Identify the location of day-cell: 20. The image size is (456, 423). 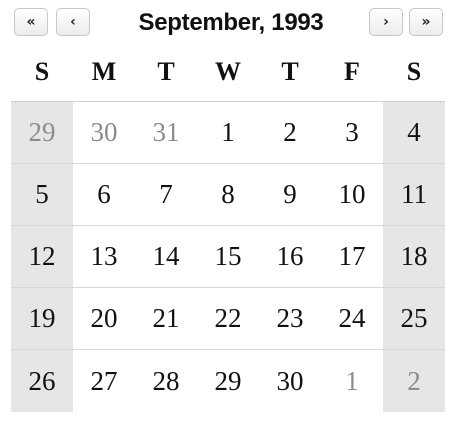
(104, 319).